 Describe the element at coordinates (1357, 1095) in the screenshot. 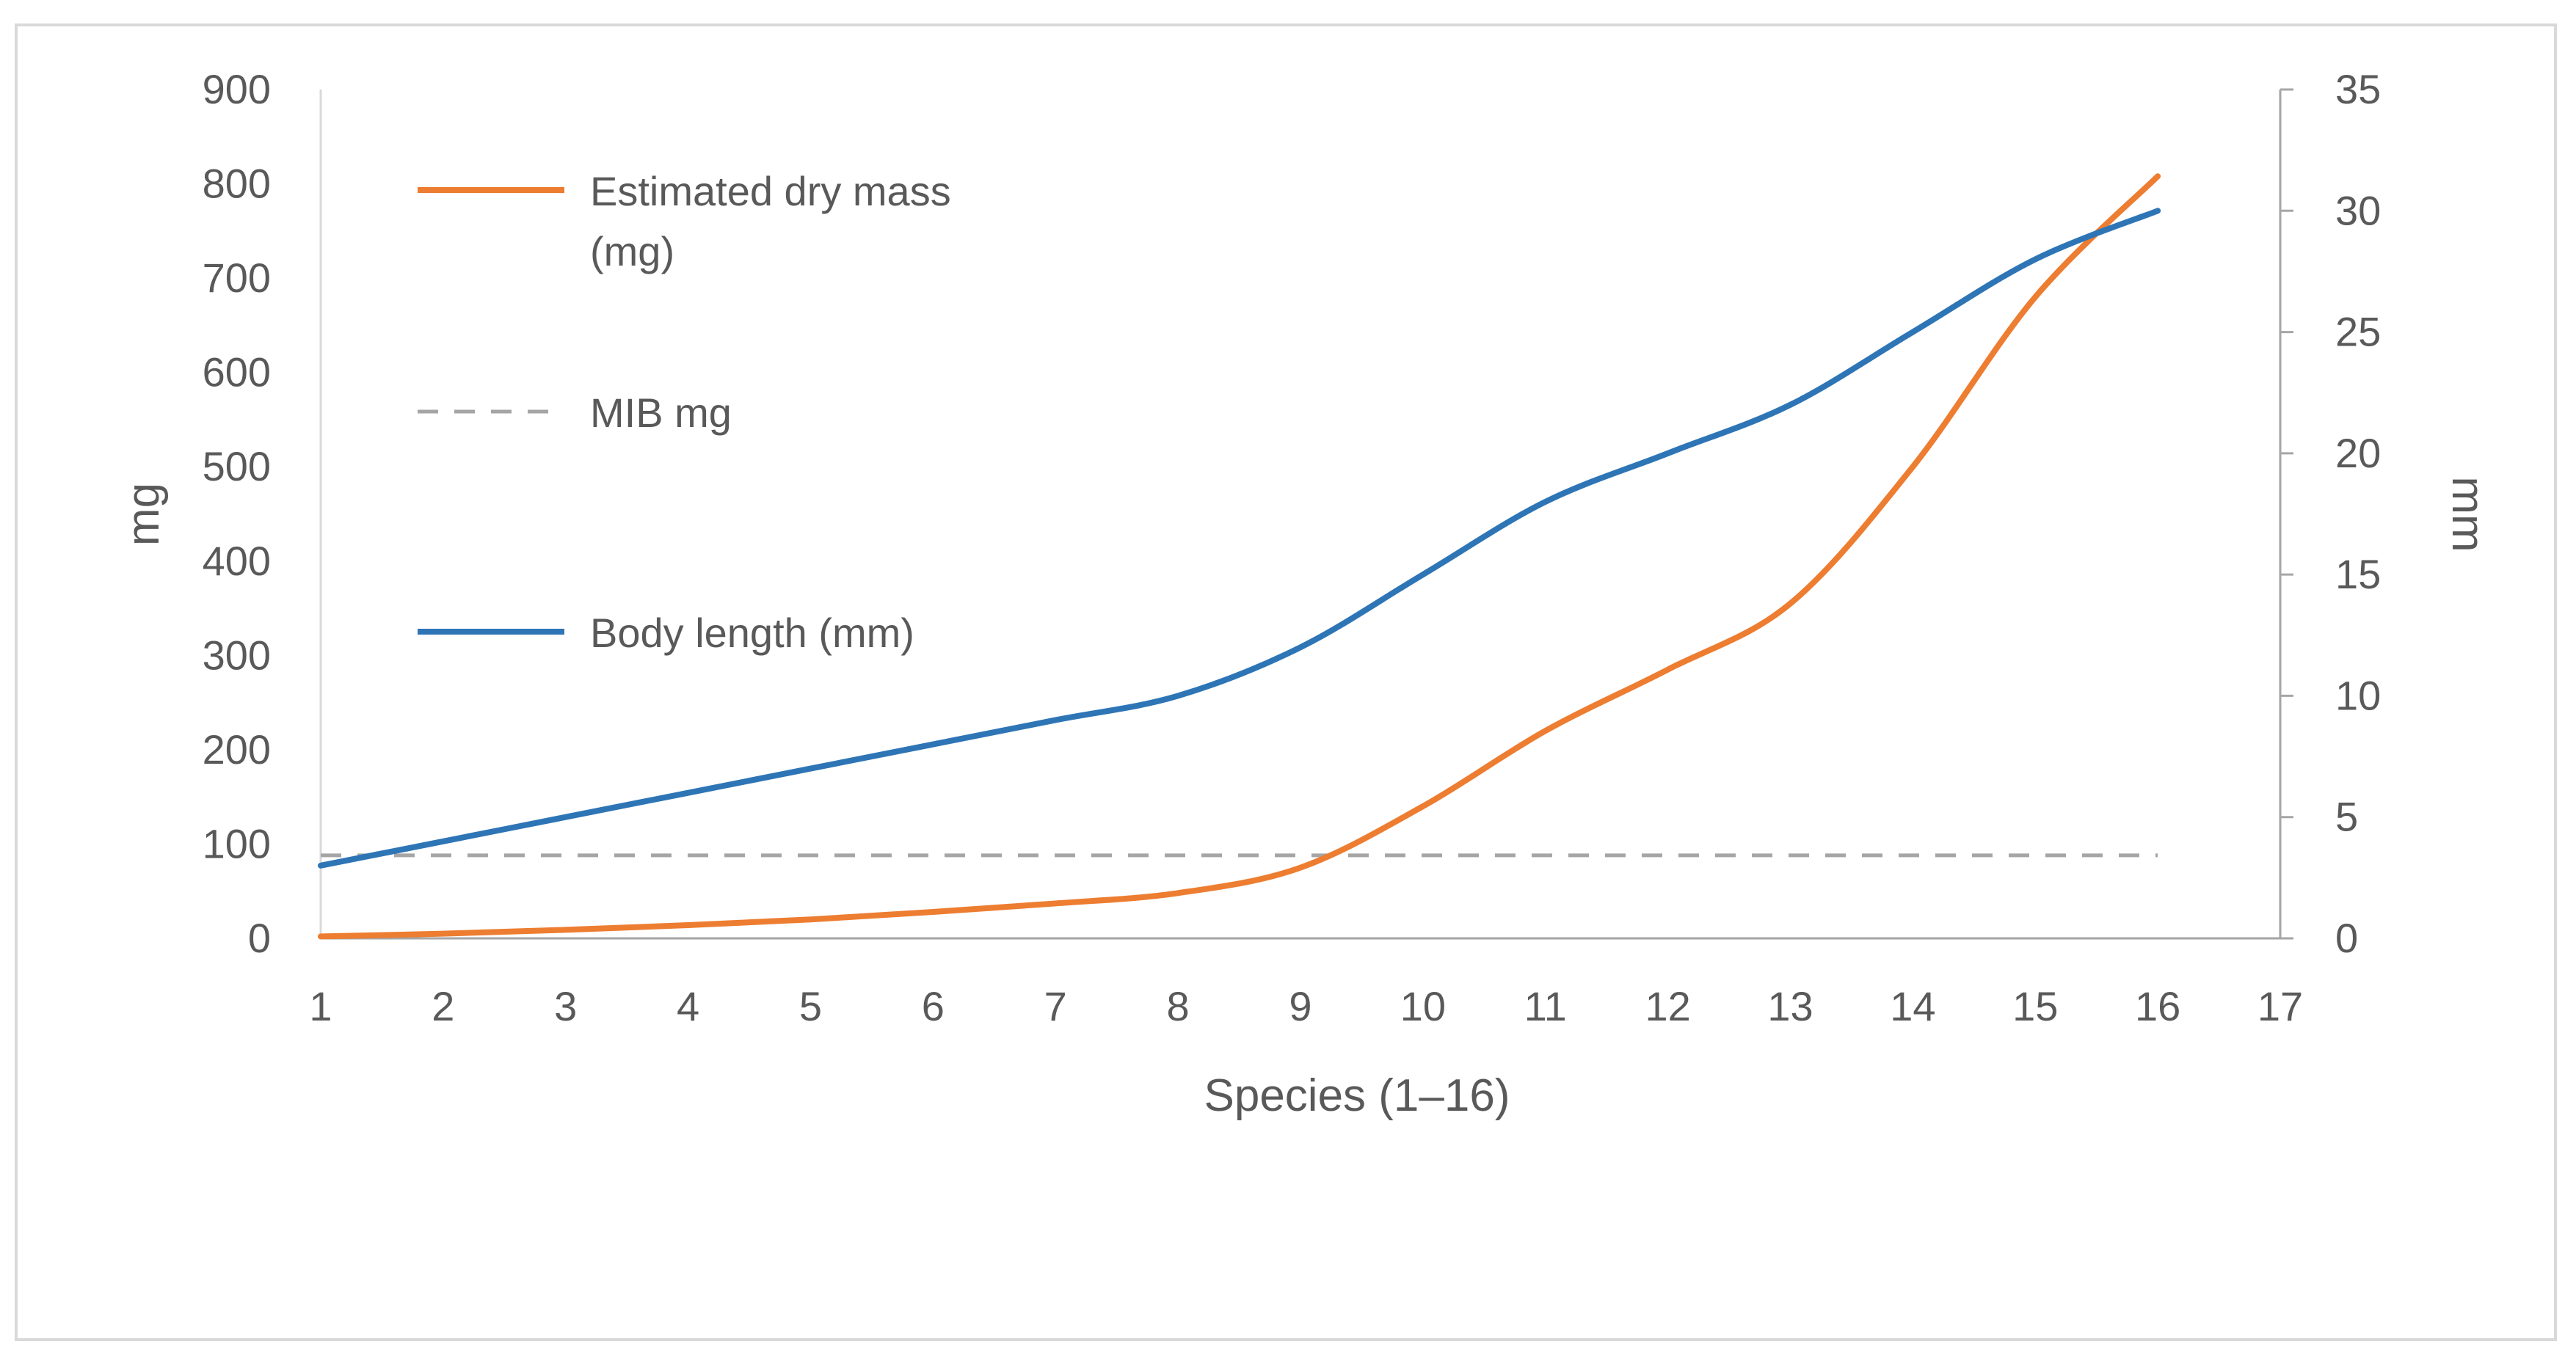

I see `x-axis-title: Species (1–16)` at that location.